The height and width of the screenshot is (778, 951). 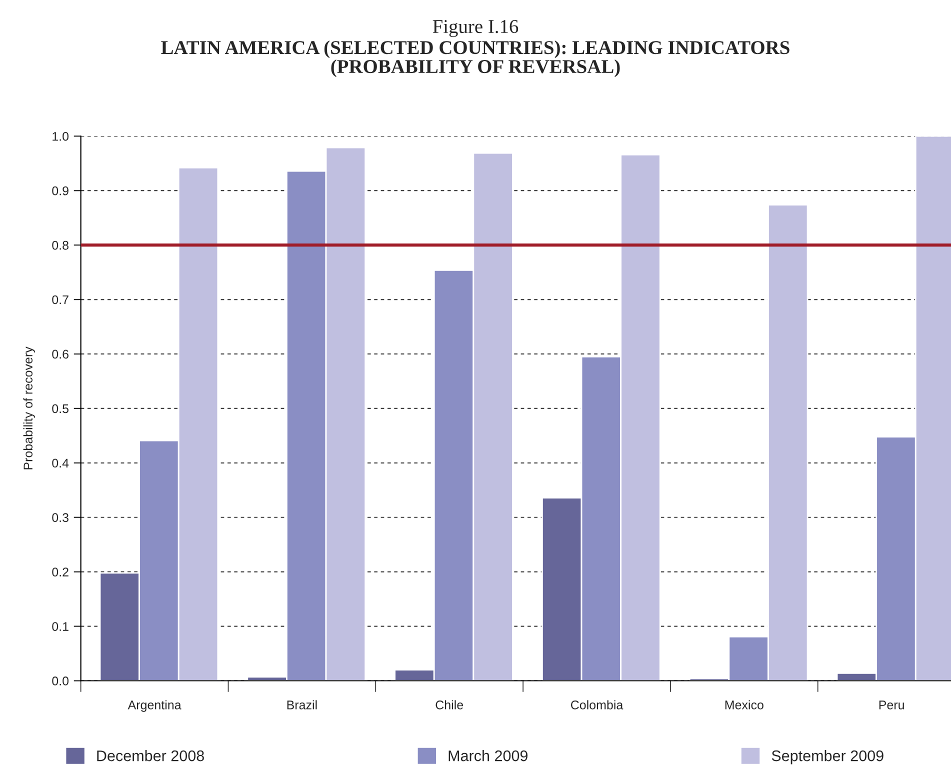 What do you see at coordinates (475, 29) in the screenshot?
I see `chart-title: Figure I.16` at bounding box center [475, 29].